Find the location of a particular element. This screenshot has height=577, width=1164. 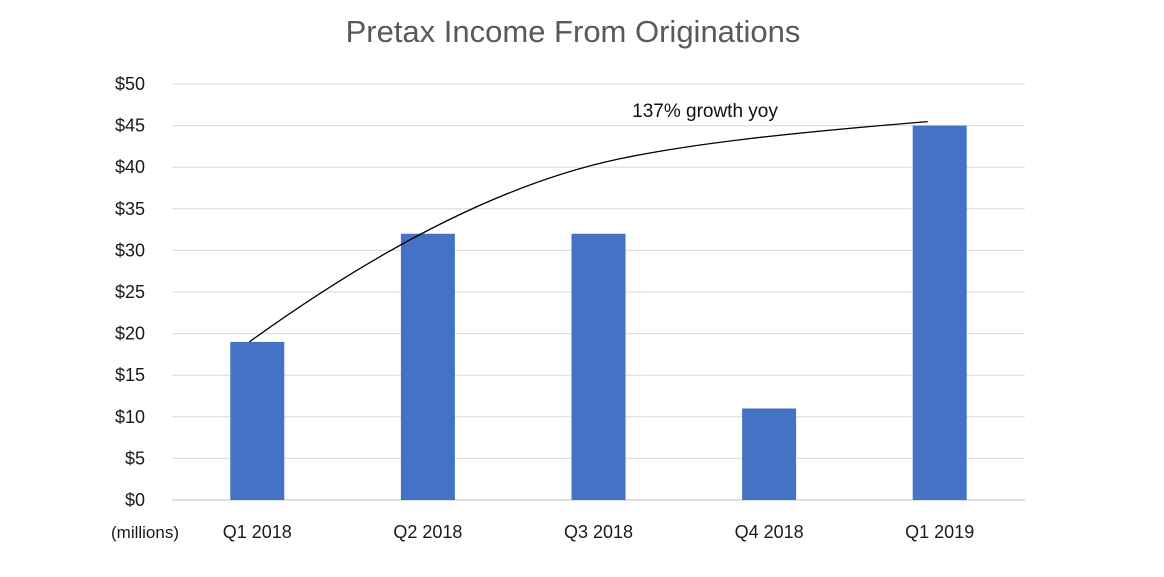

y-tick-label: $10 is located at coordinates (130, 417).